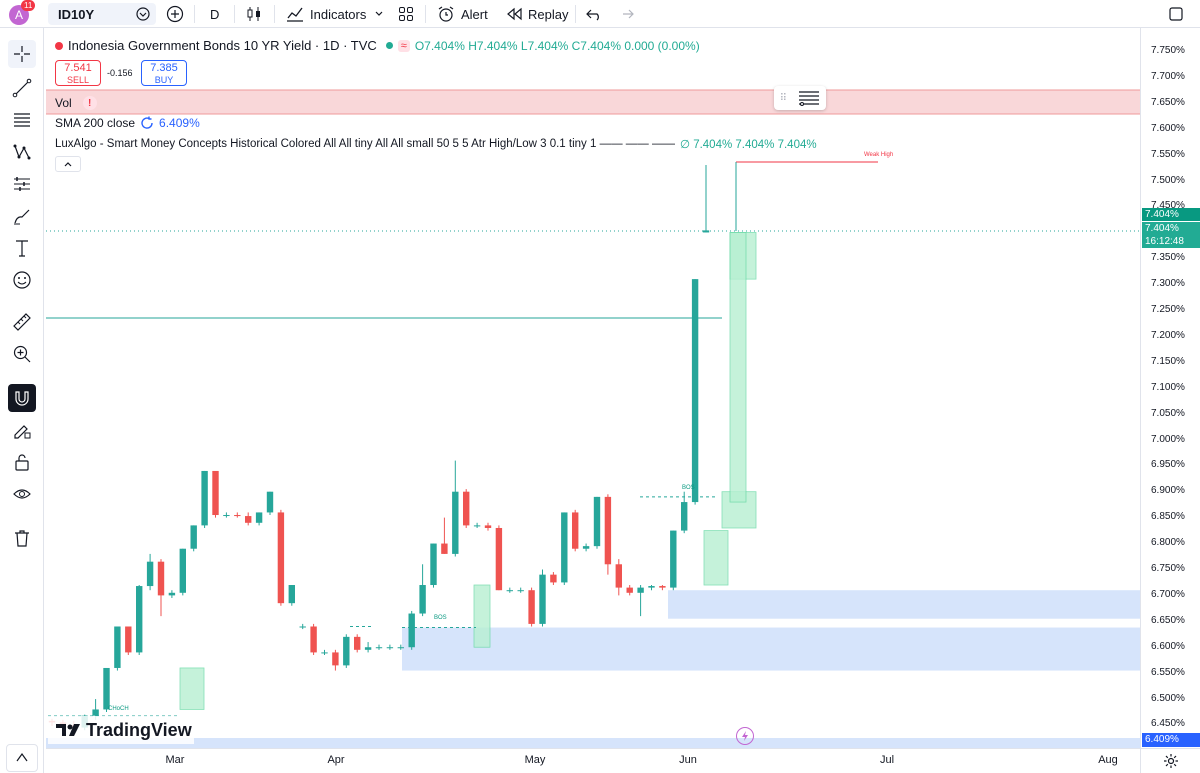  Describe the element at coordinates (120, 73) in the screenshot. I see `spread-value: -0.156` at that location.